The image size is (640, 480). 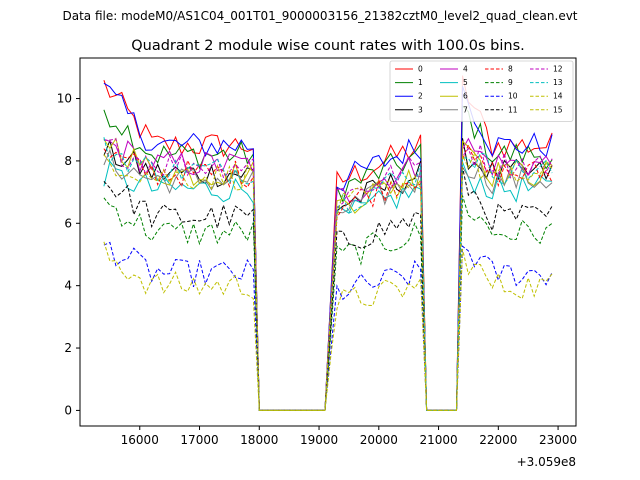 What do you see at coordinates (420, 69) in the screenshot?
I see `legend-label: 0` at bounding box center [420, 69].